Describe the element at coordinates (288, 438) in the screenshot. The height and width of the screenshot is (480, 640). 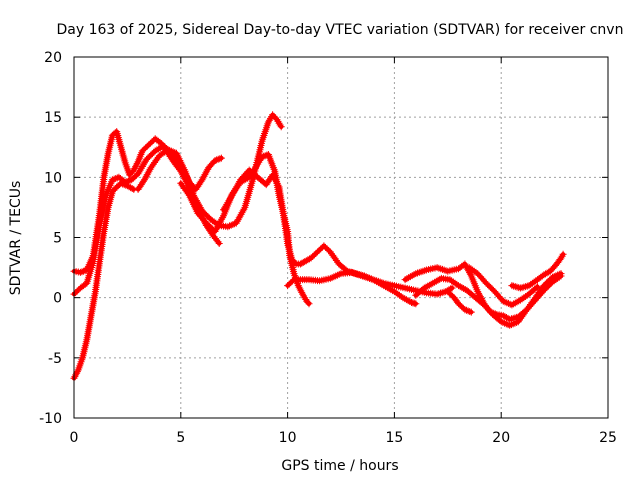
I see `x-tick-label: 10` at that location.